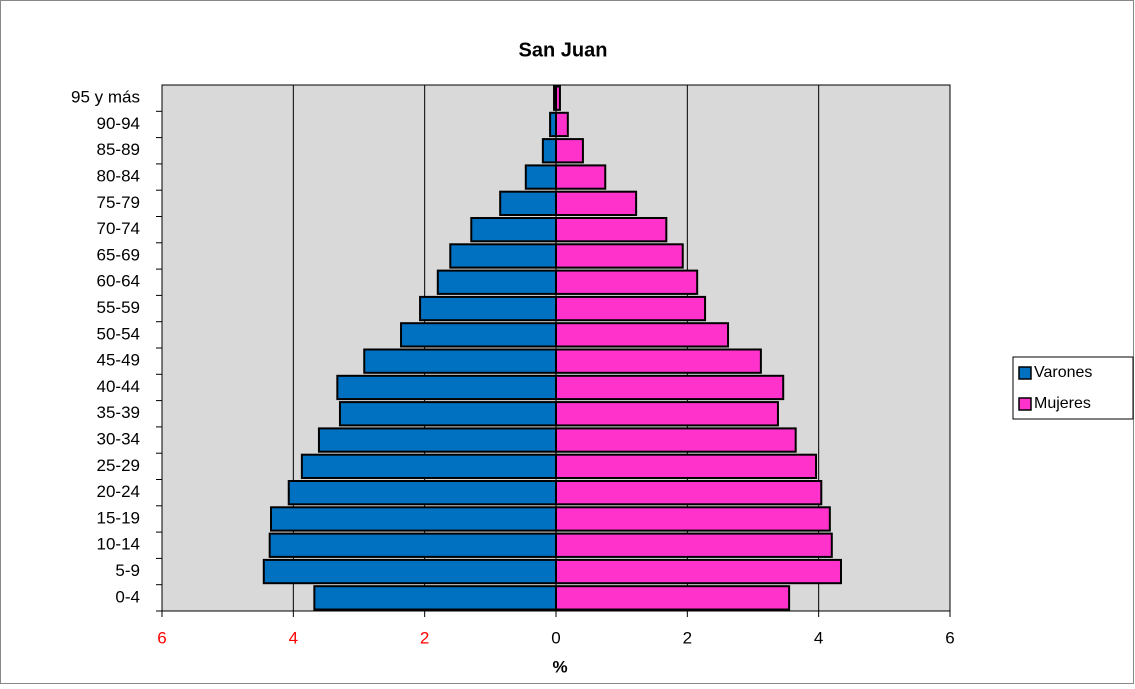 The image size is (1135, 689). I want to click on y-tick-label: 85-89, so click(118, 149).